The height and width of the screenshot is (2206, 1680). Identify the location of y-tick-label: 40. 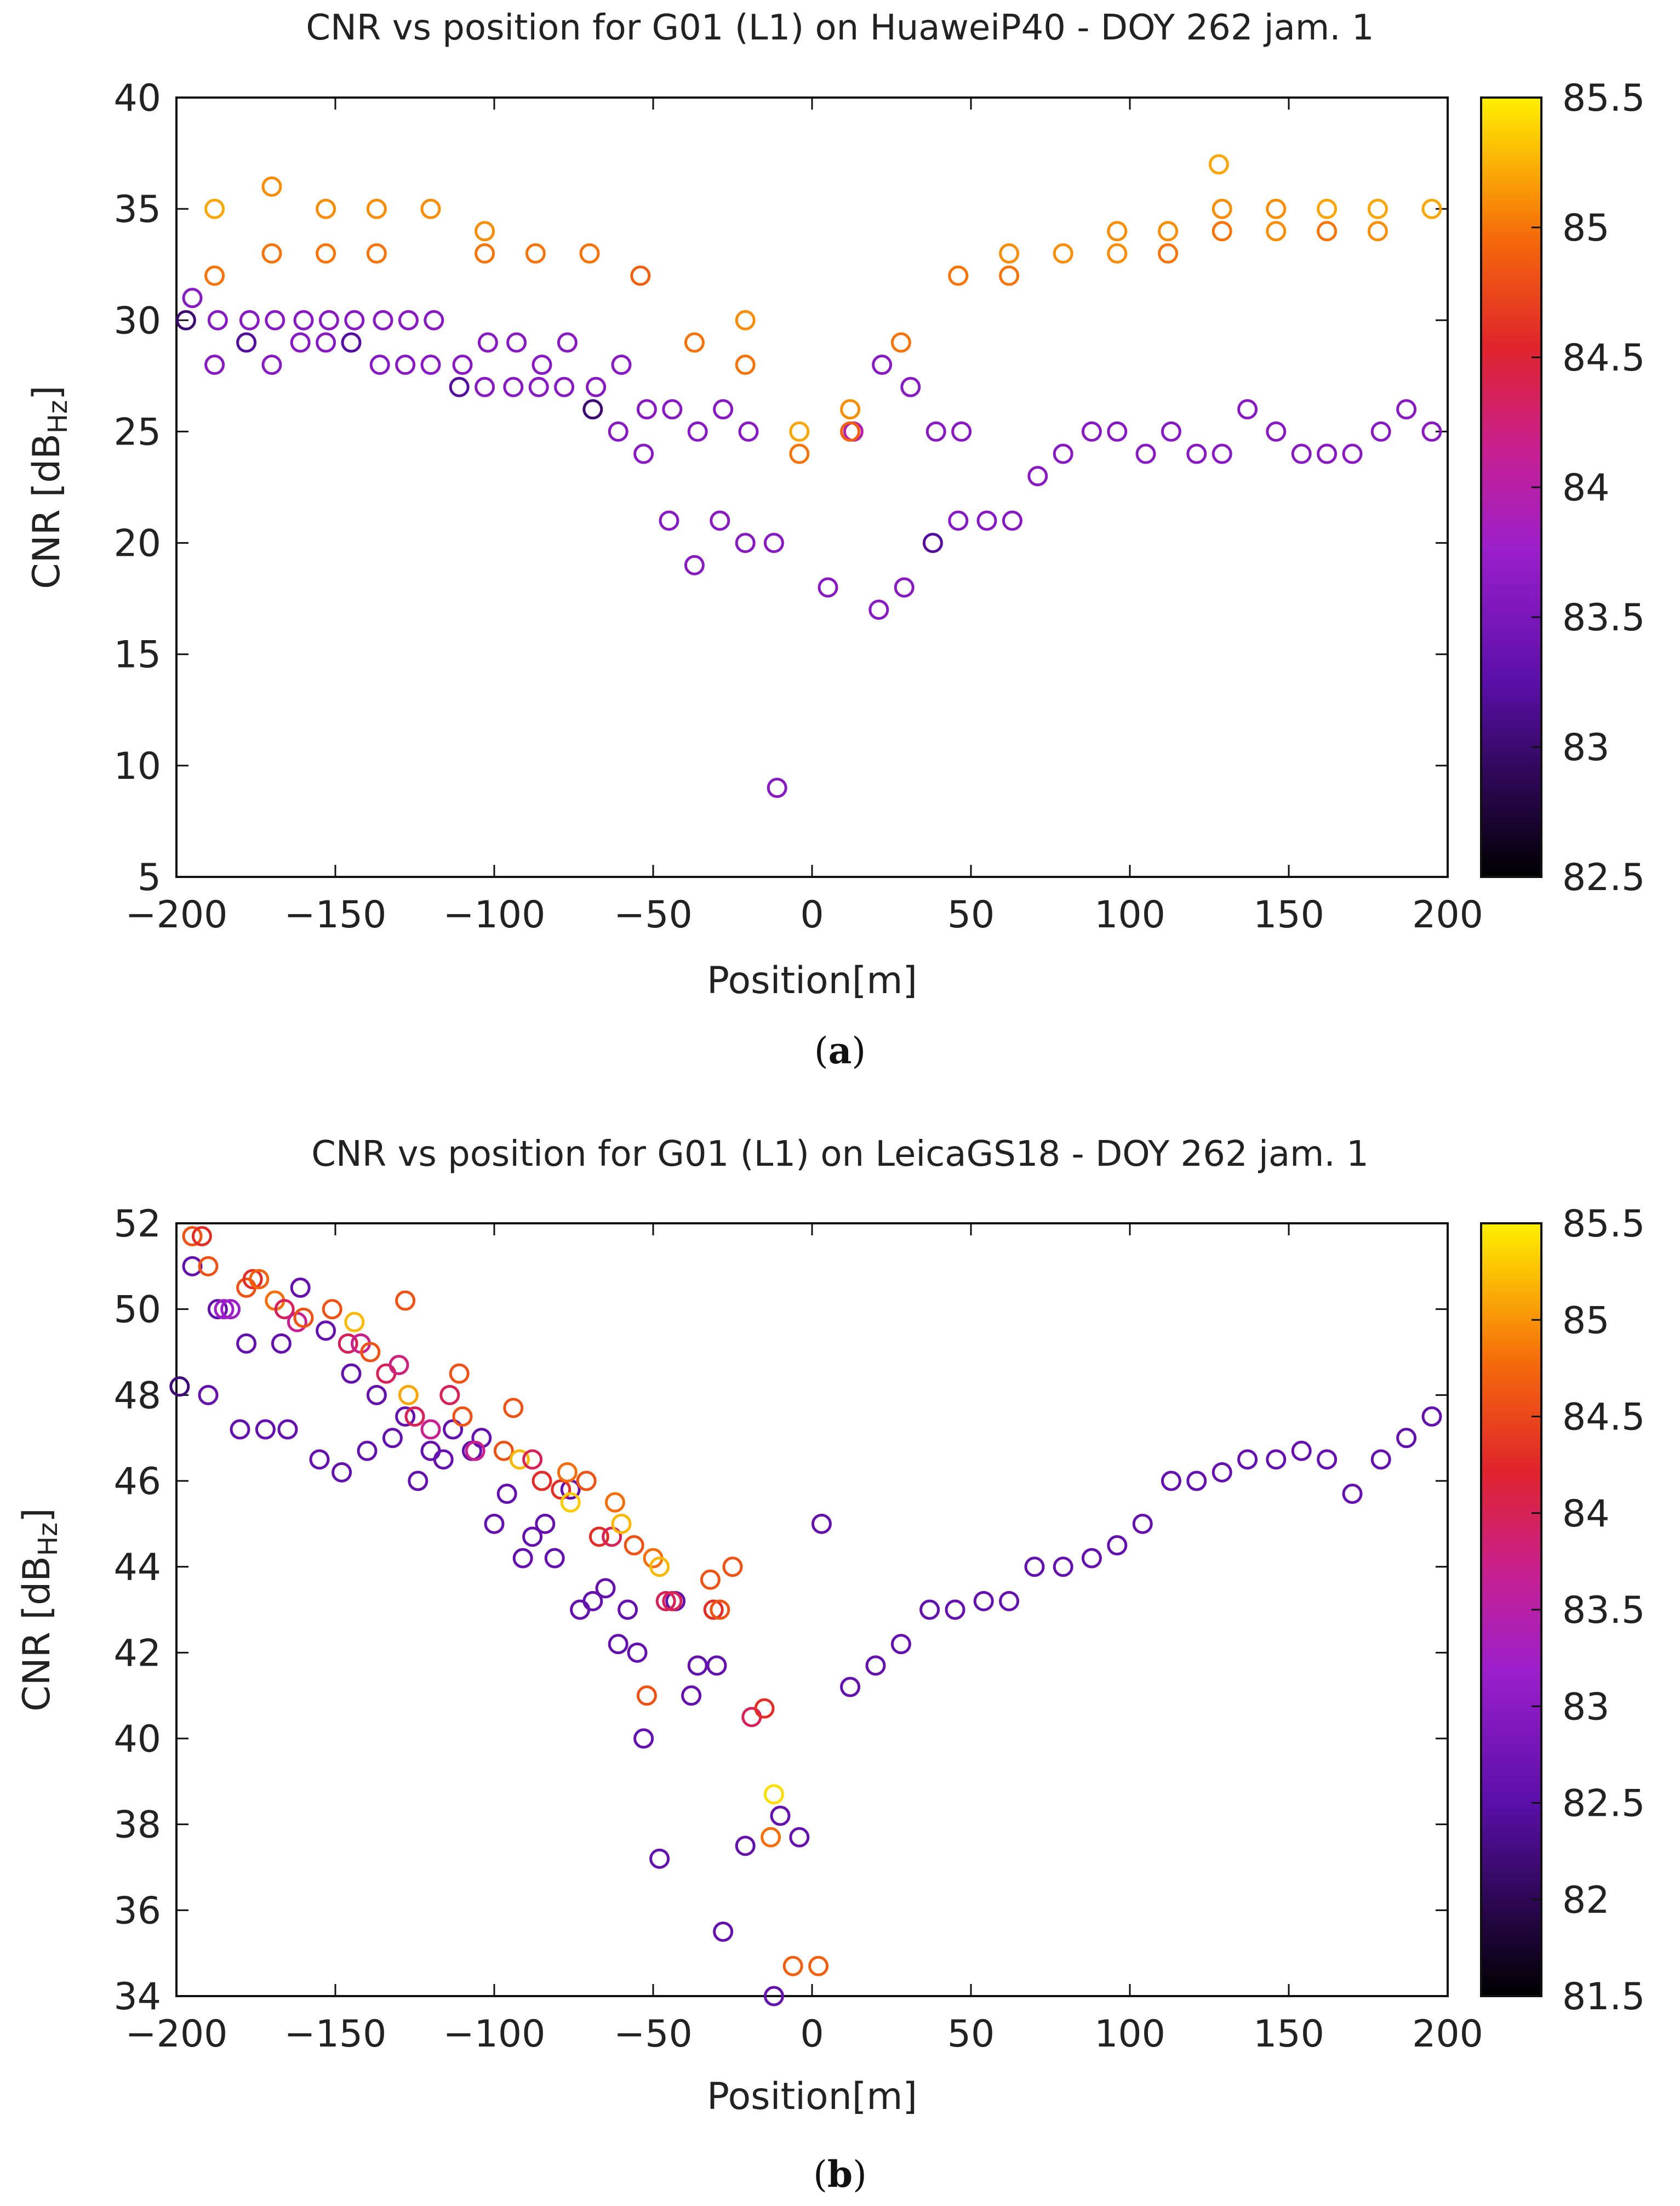
(137, 1739).